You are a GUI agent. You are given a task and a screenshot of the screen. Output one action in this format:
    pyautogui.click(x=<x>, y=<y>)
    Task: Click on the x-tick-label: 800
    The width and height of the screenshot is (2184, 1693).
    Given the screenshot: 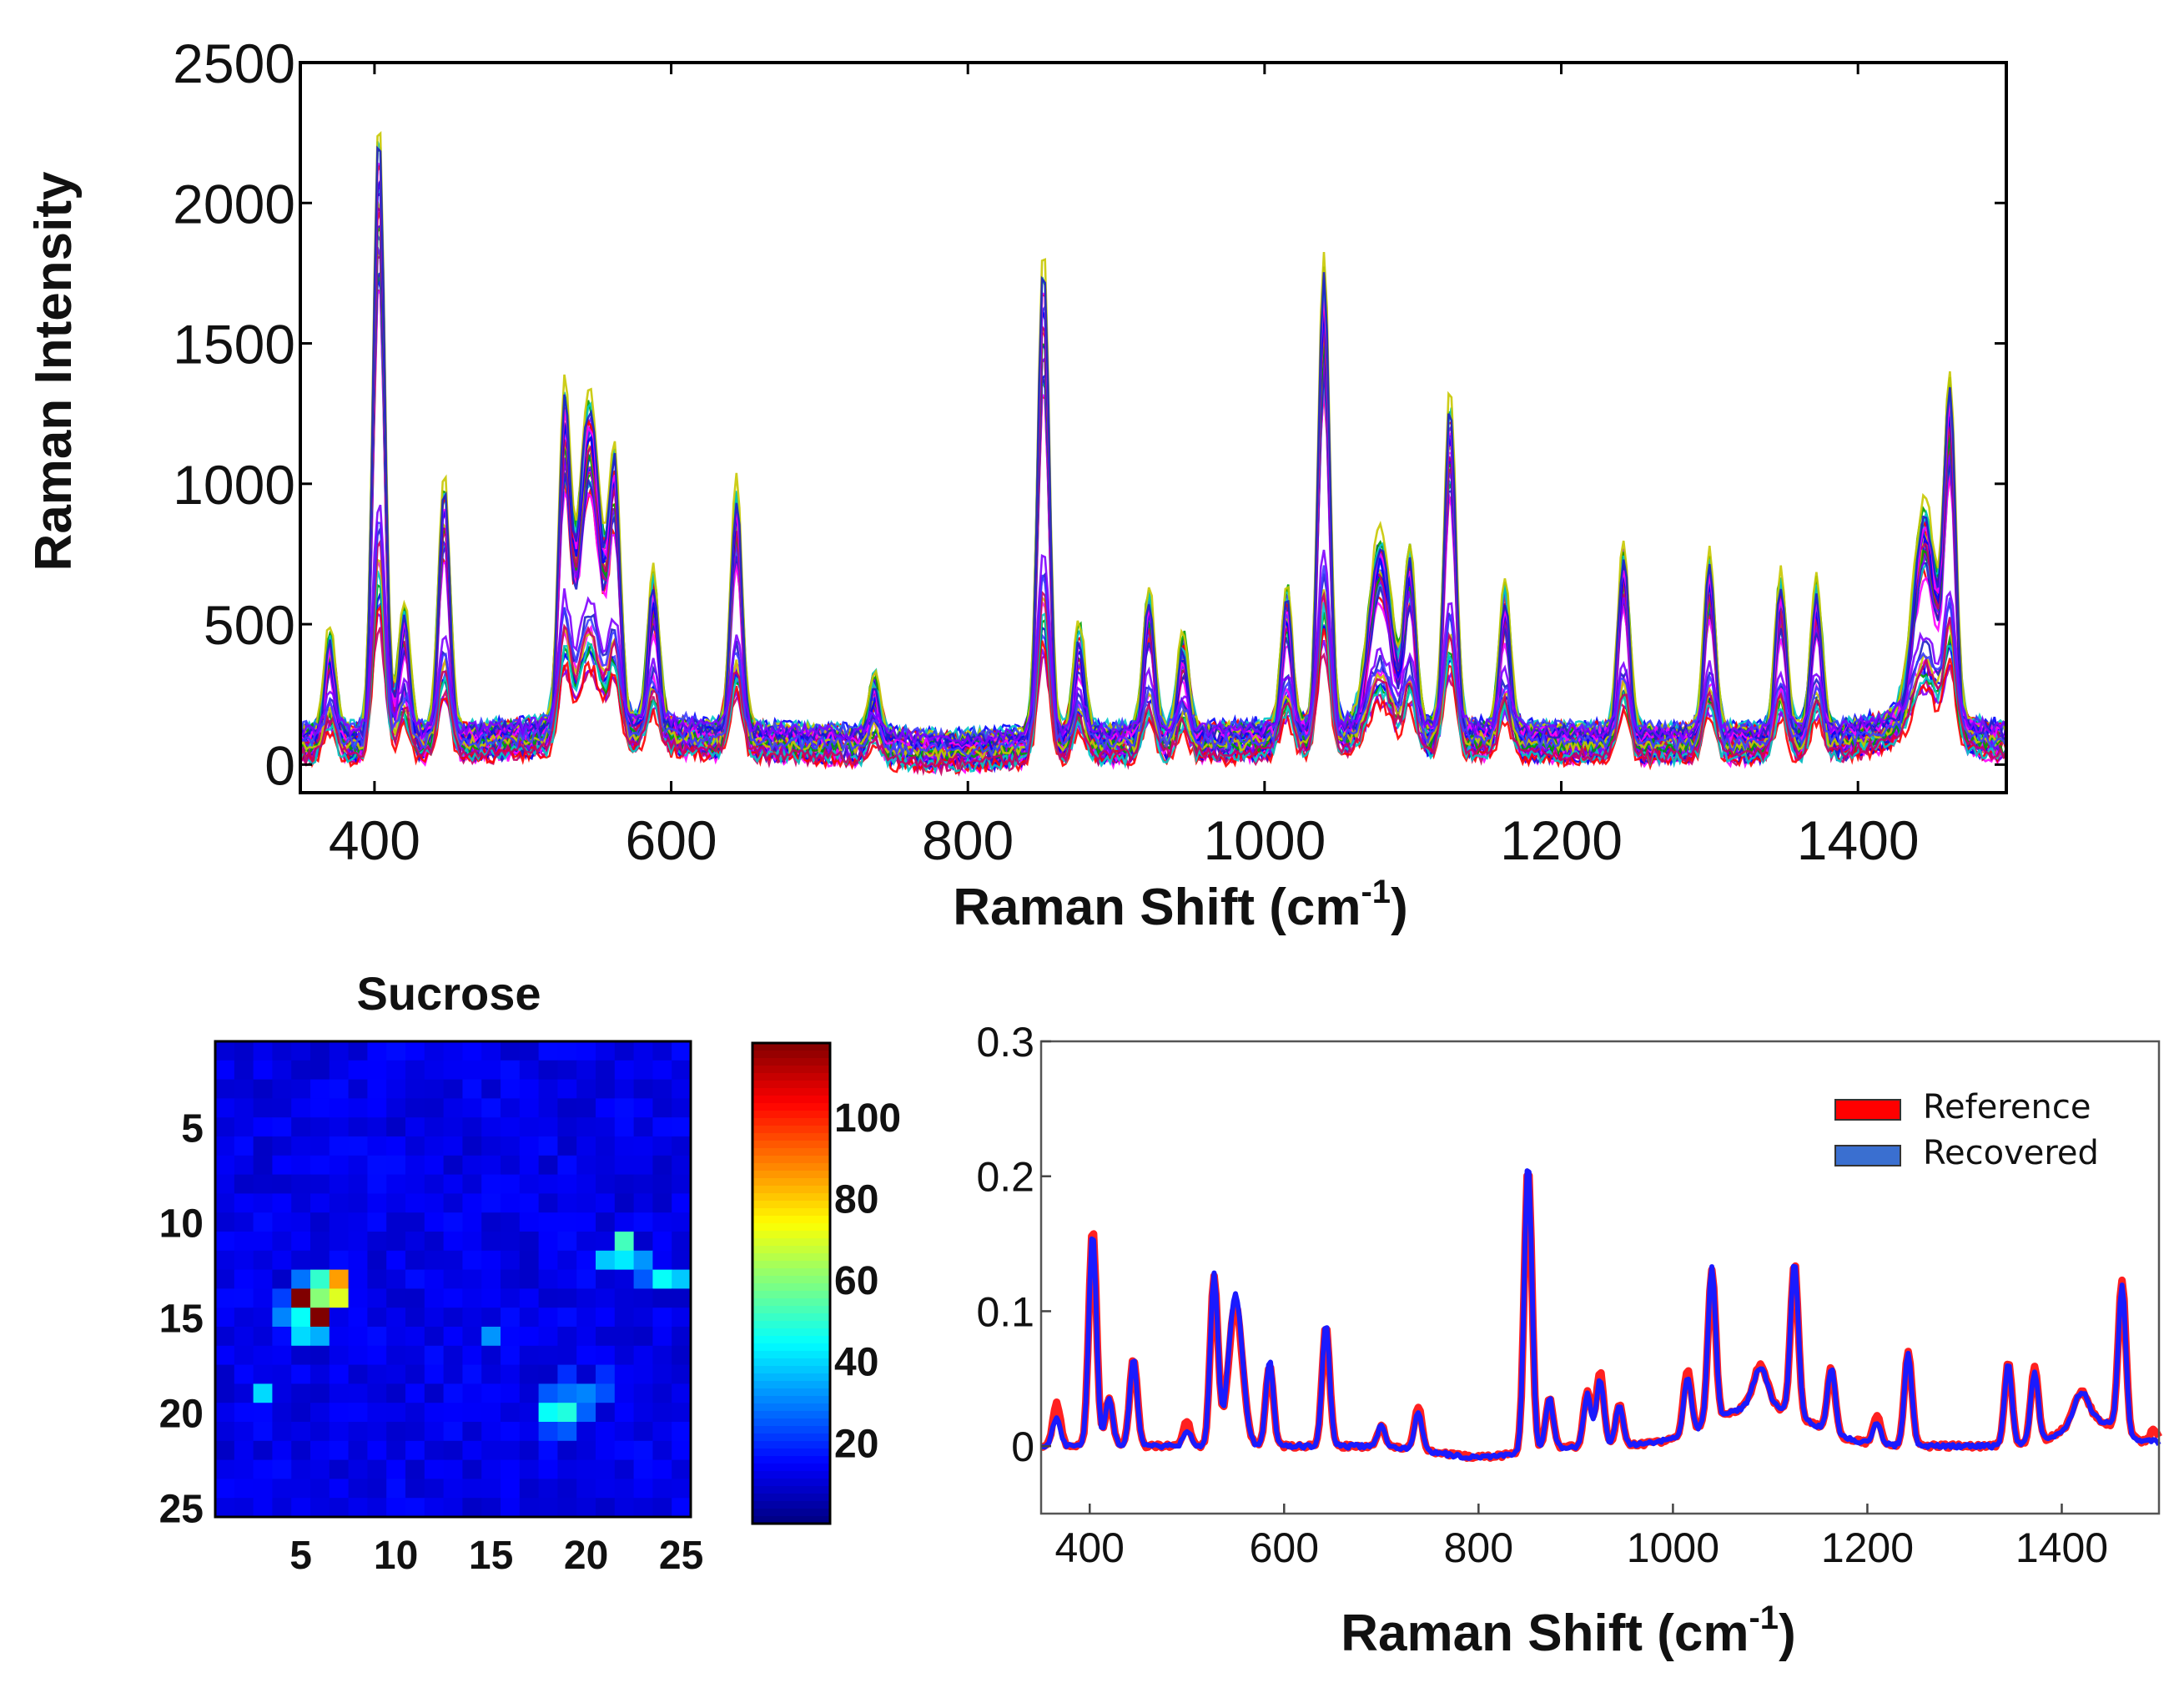 What is the action you would take?
    pyautogui.click(x=1478, y=1547)
    